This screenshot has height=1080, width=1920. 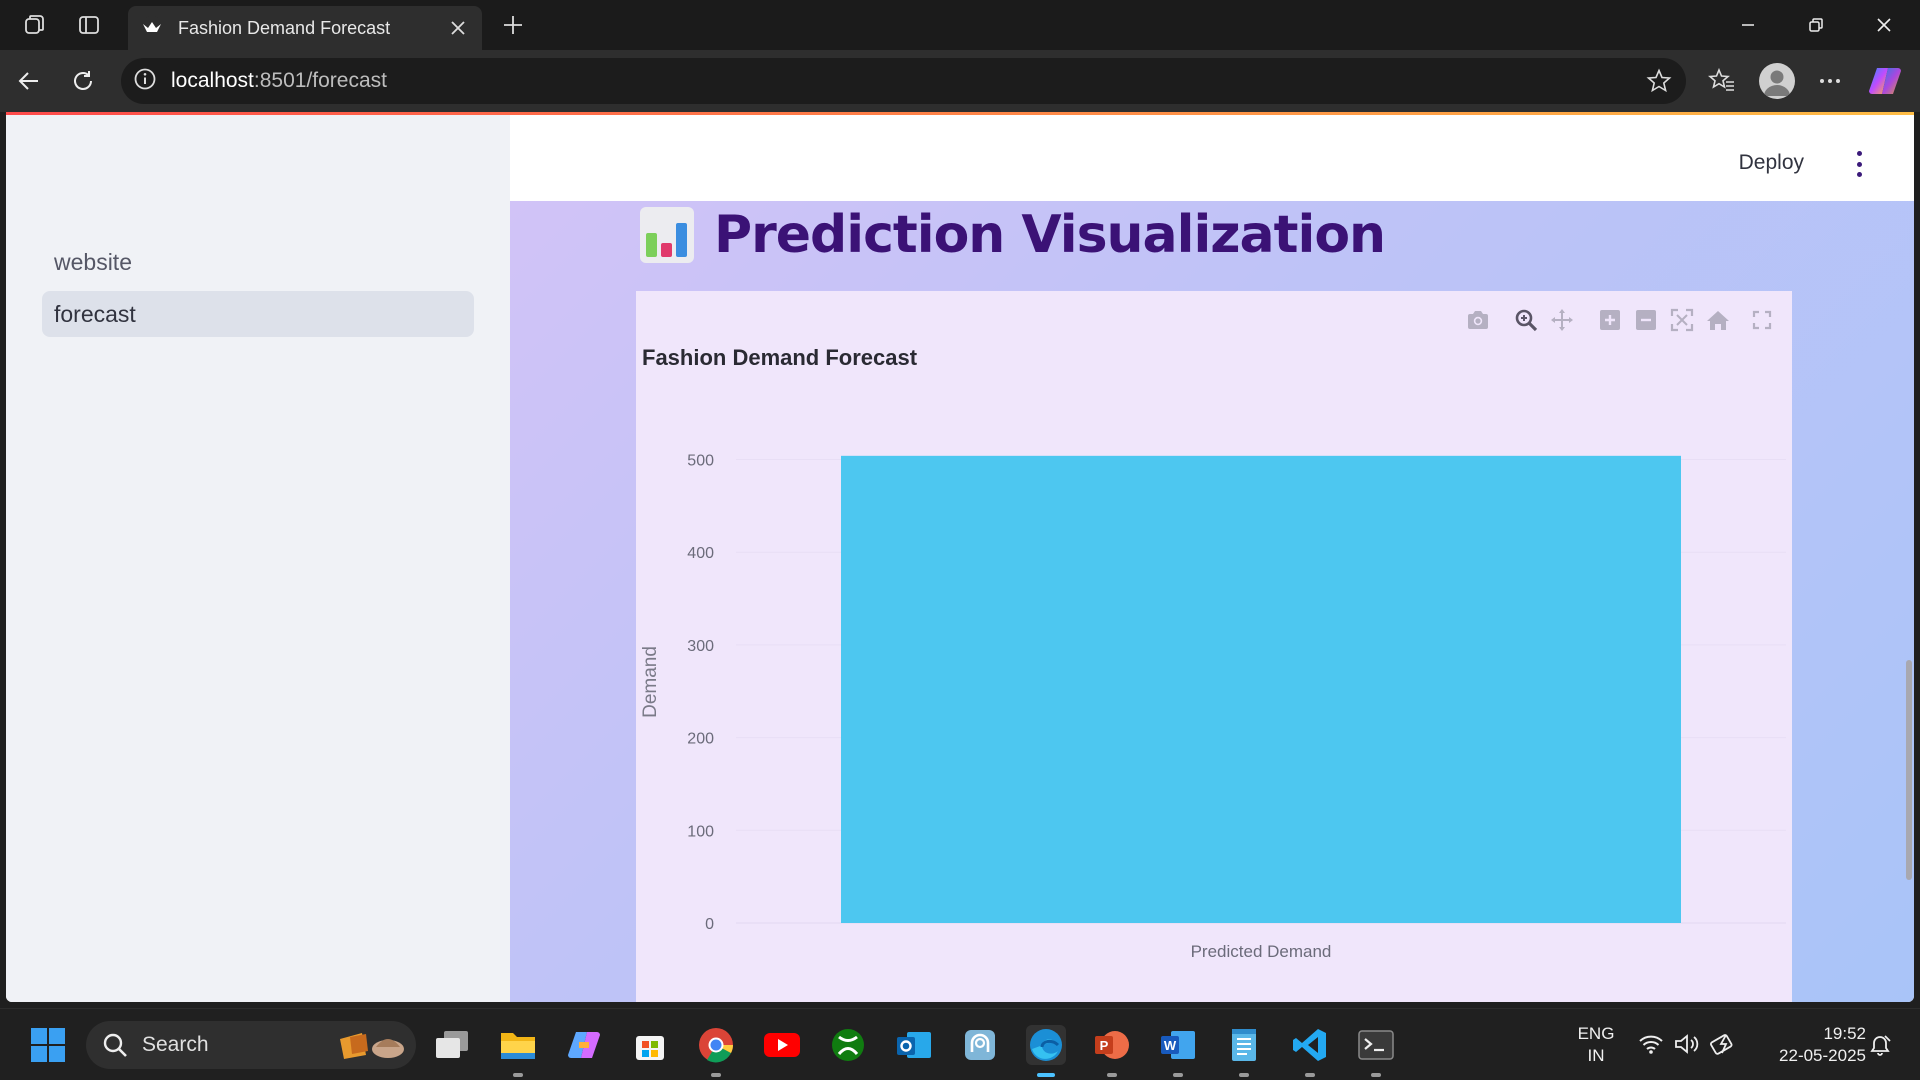 I want to click on more-options-icon, so click(x=1830, y=81).